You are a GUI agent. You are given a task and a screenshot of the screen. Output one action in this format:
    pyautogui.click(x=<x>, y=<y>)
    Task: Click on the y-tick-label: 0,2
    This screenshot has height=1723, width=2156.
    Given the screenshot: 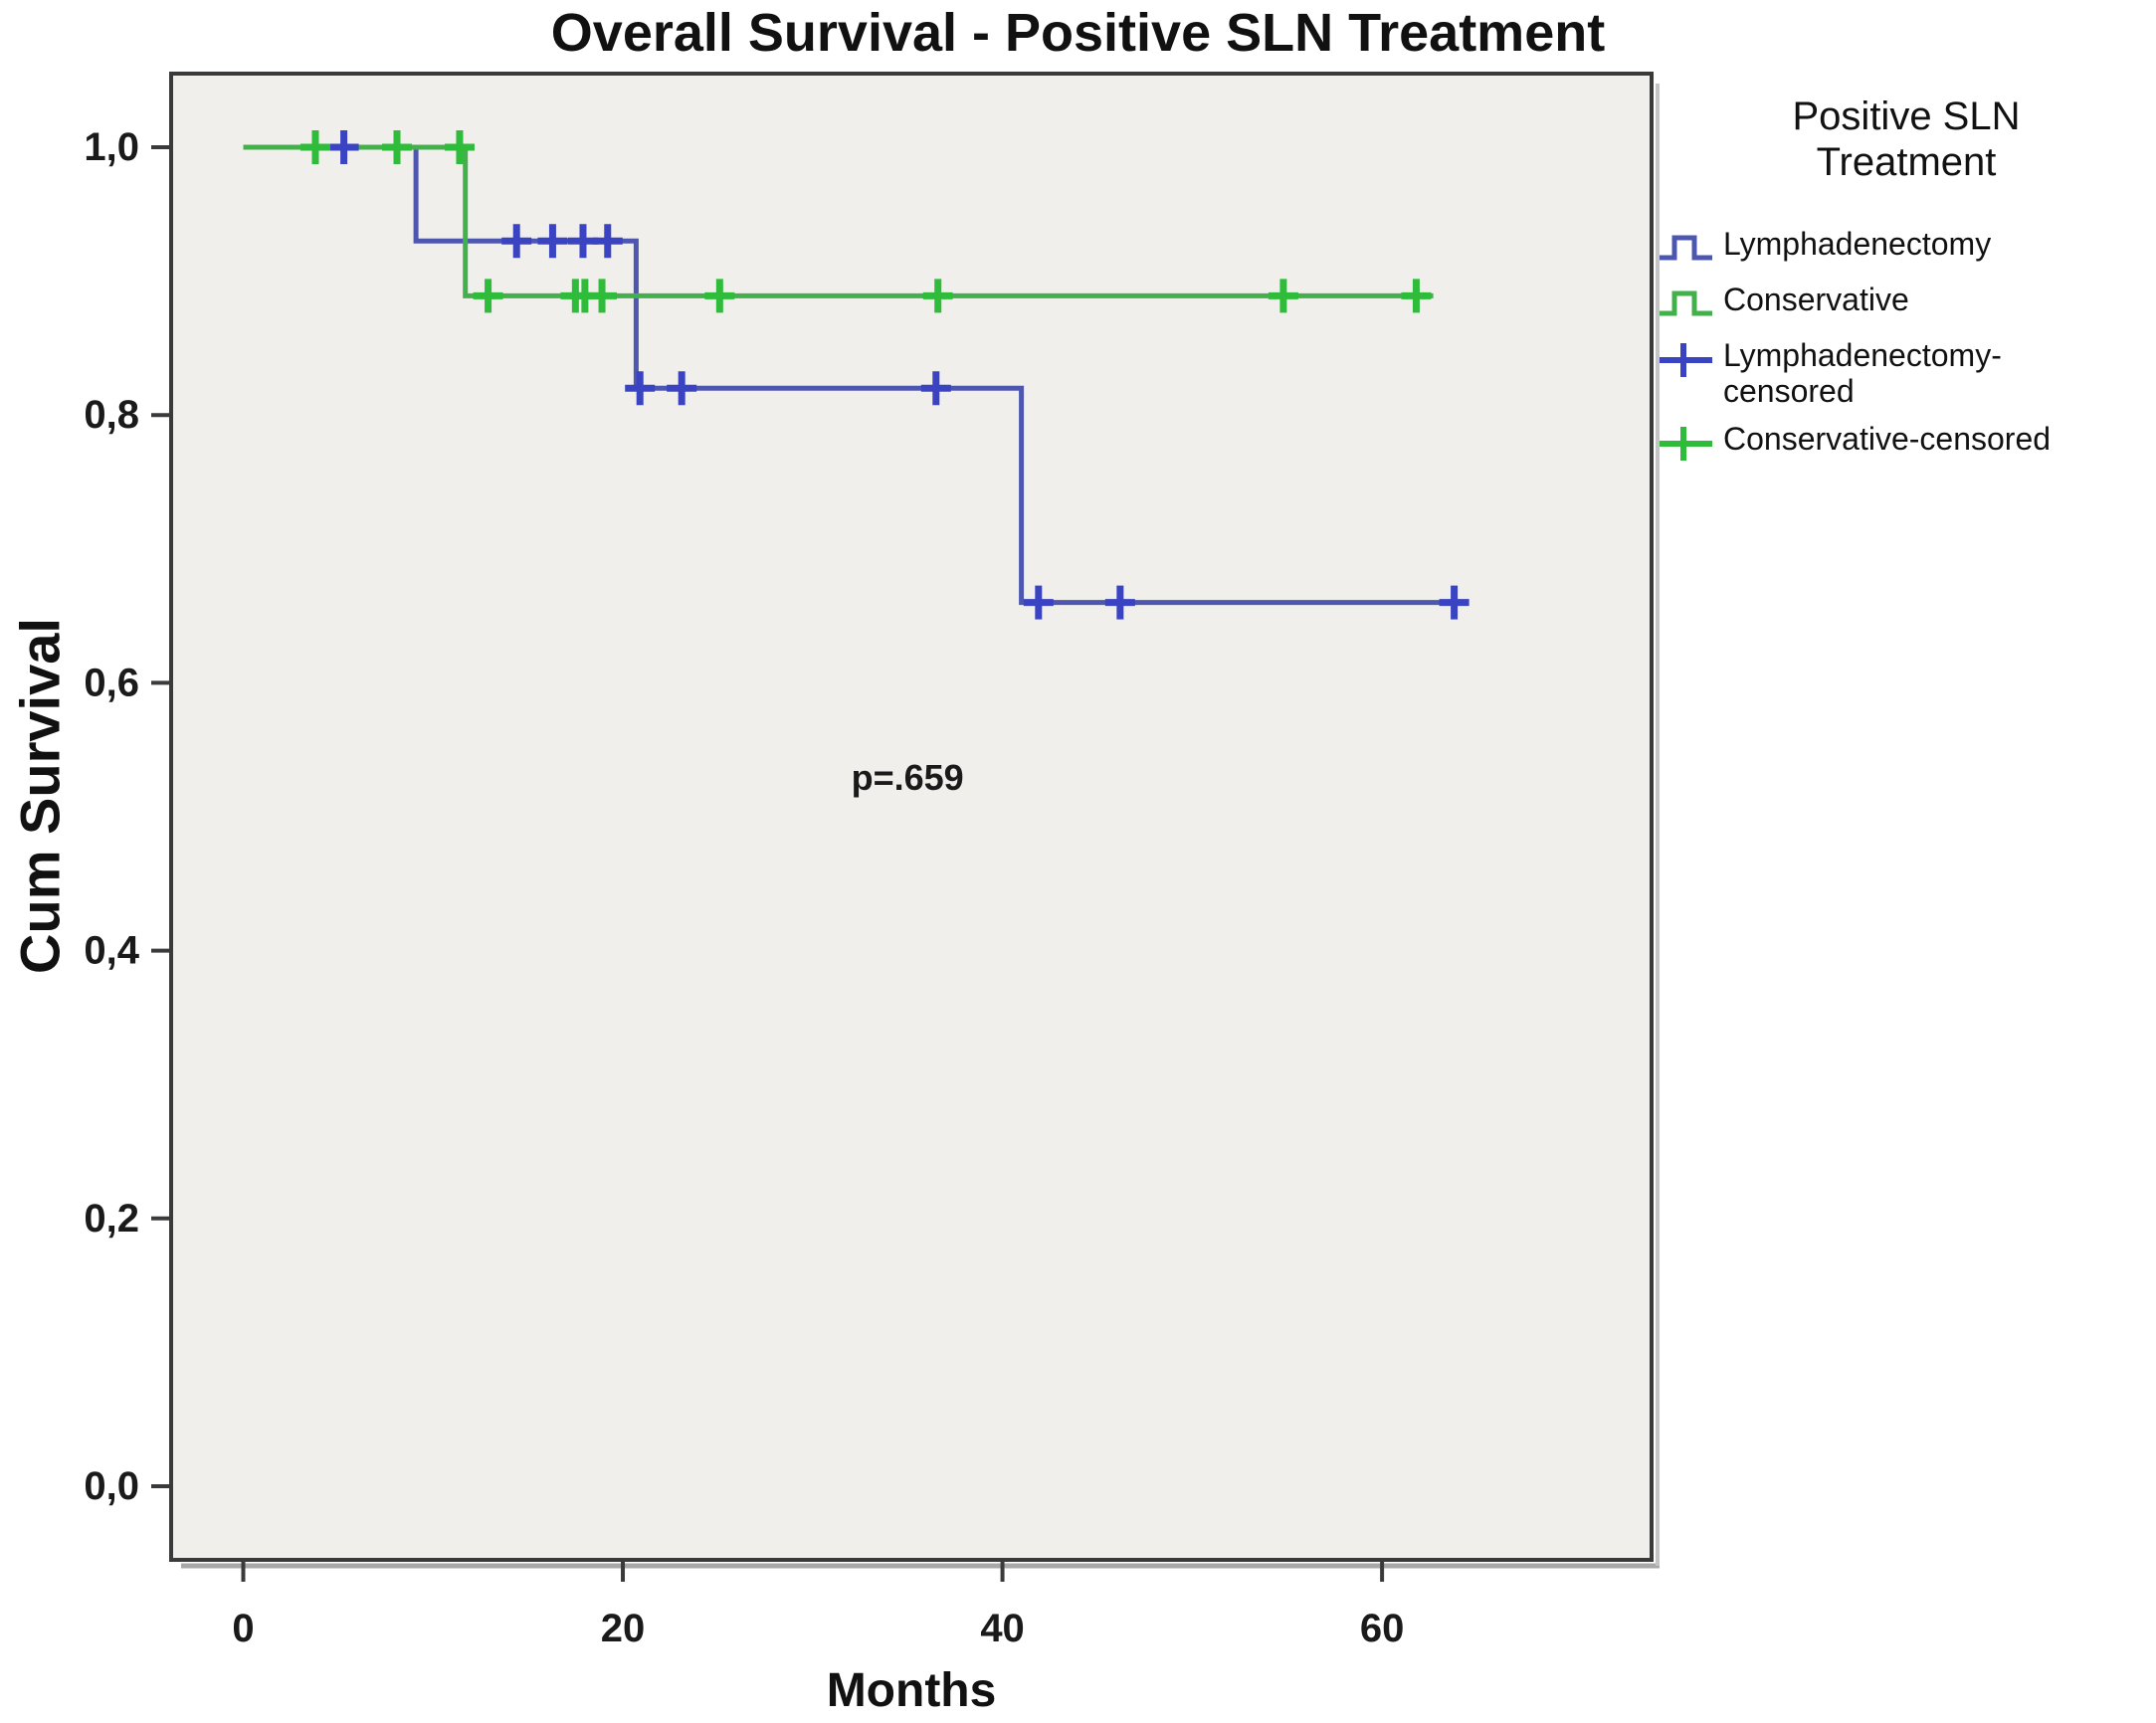 What is the action you would take?
    pyautogui.click(x=111, y=1219)
    